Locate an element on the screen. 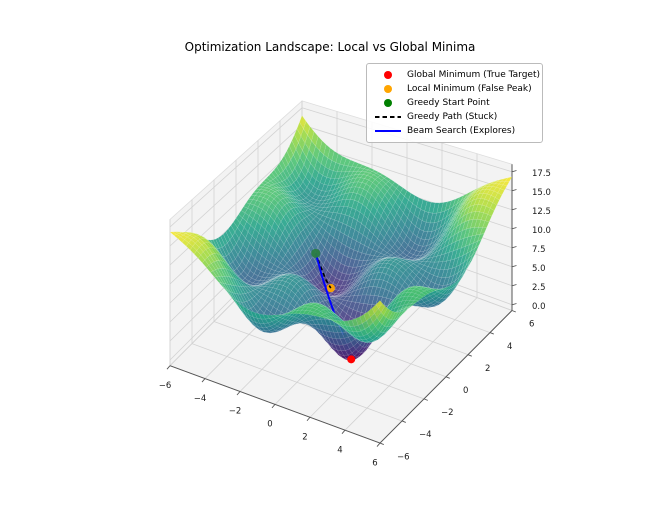 This screenshot has width=660, height=528. legend-label: Greedy Start Point is located at coordinates (448, 103).